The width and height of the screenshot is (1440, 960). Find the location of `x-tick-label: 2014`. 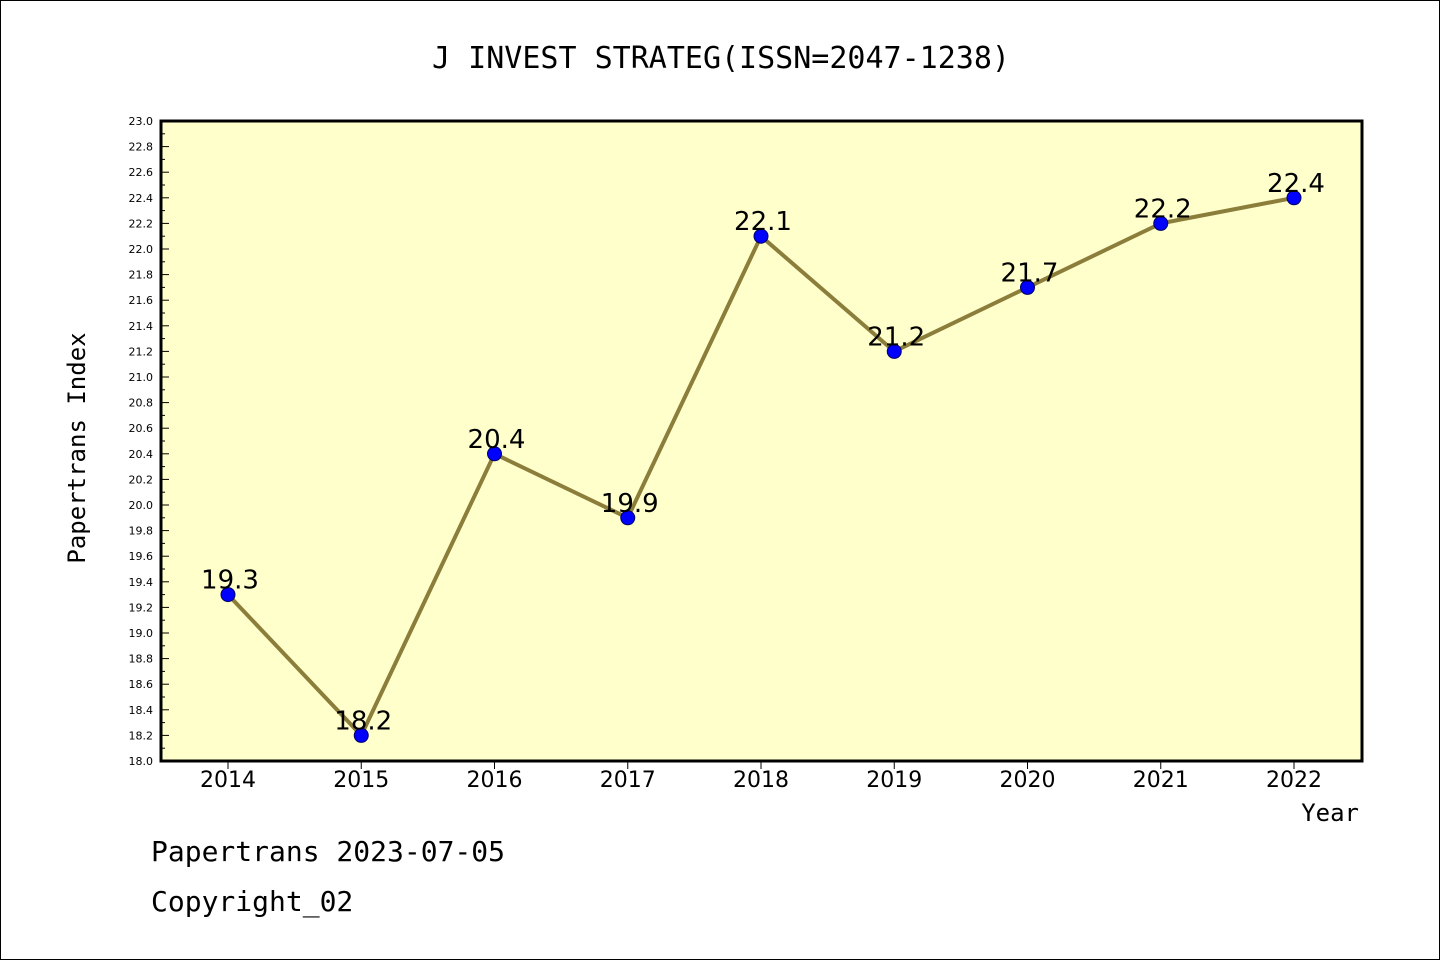

x-tick-label: 2014 is located at coordinates (228, 780).